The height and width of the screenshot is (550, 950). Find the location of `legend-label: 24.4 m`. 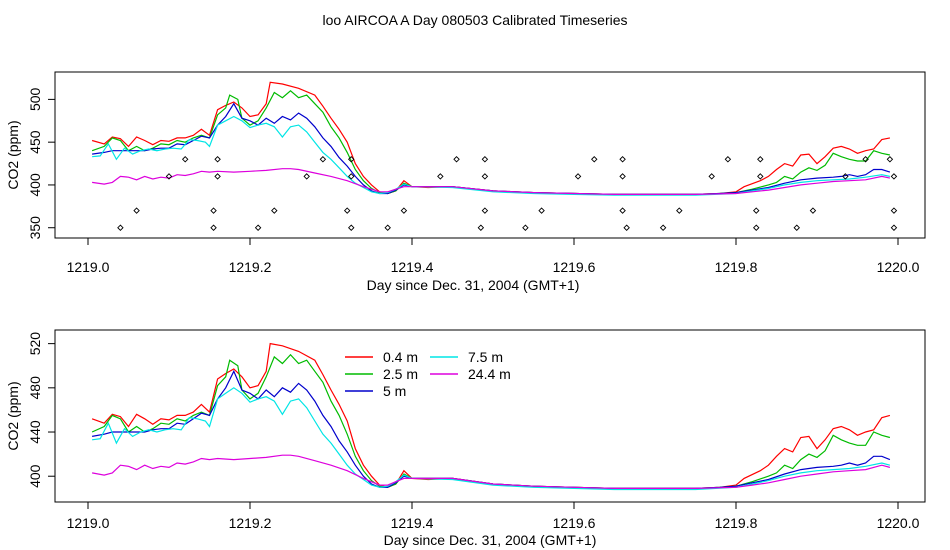

legend-label: 24.4 m is located at coordinates (489, 374).